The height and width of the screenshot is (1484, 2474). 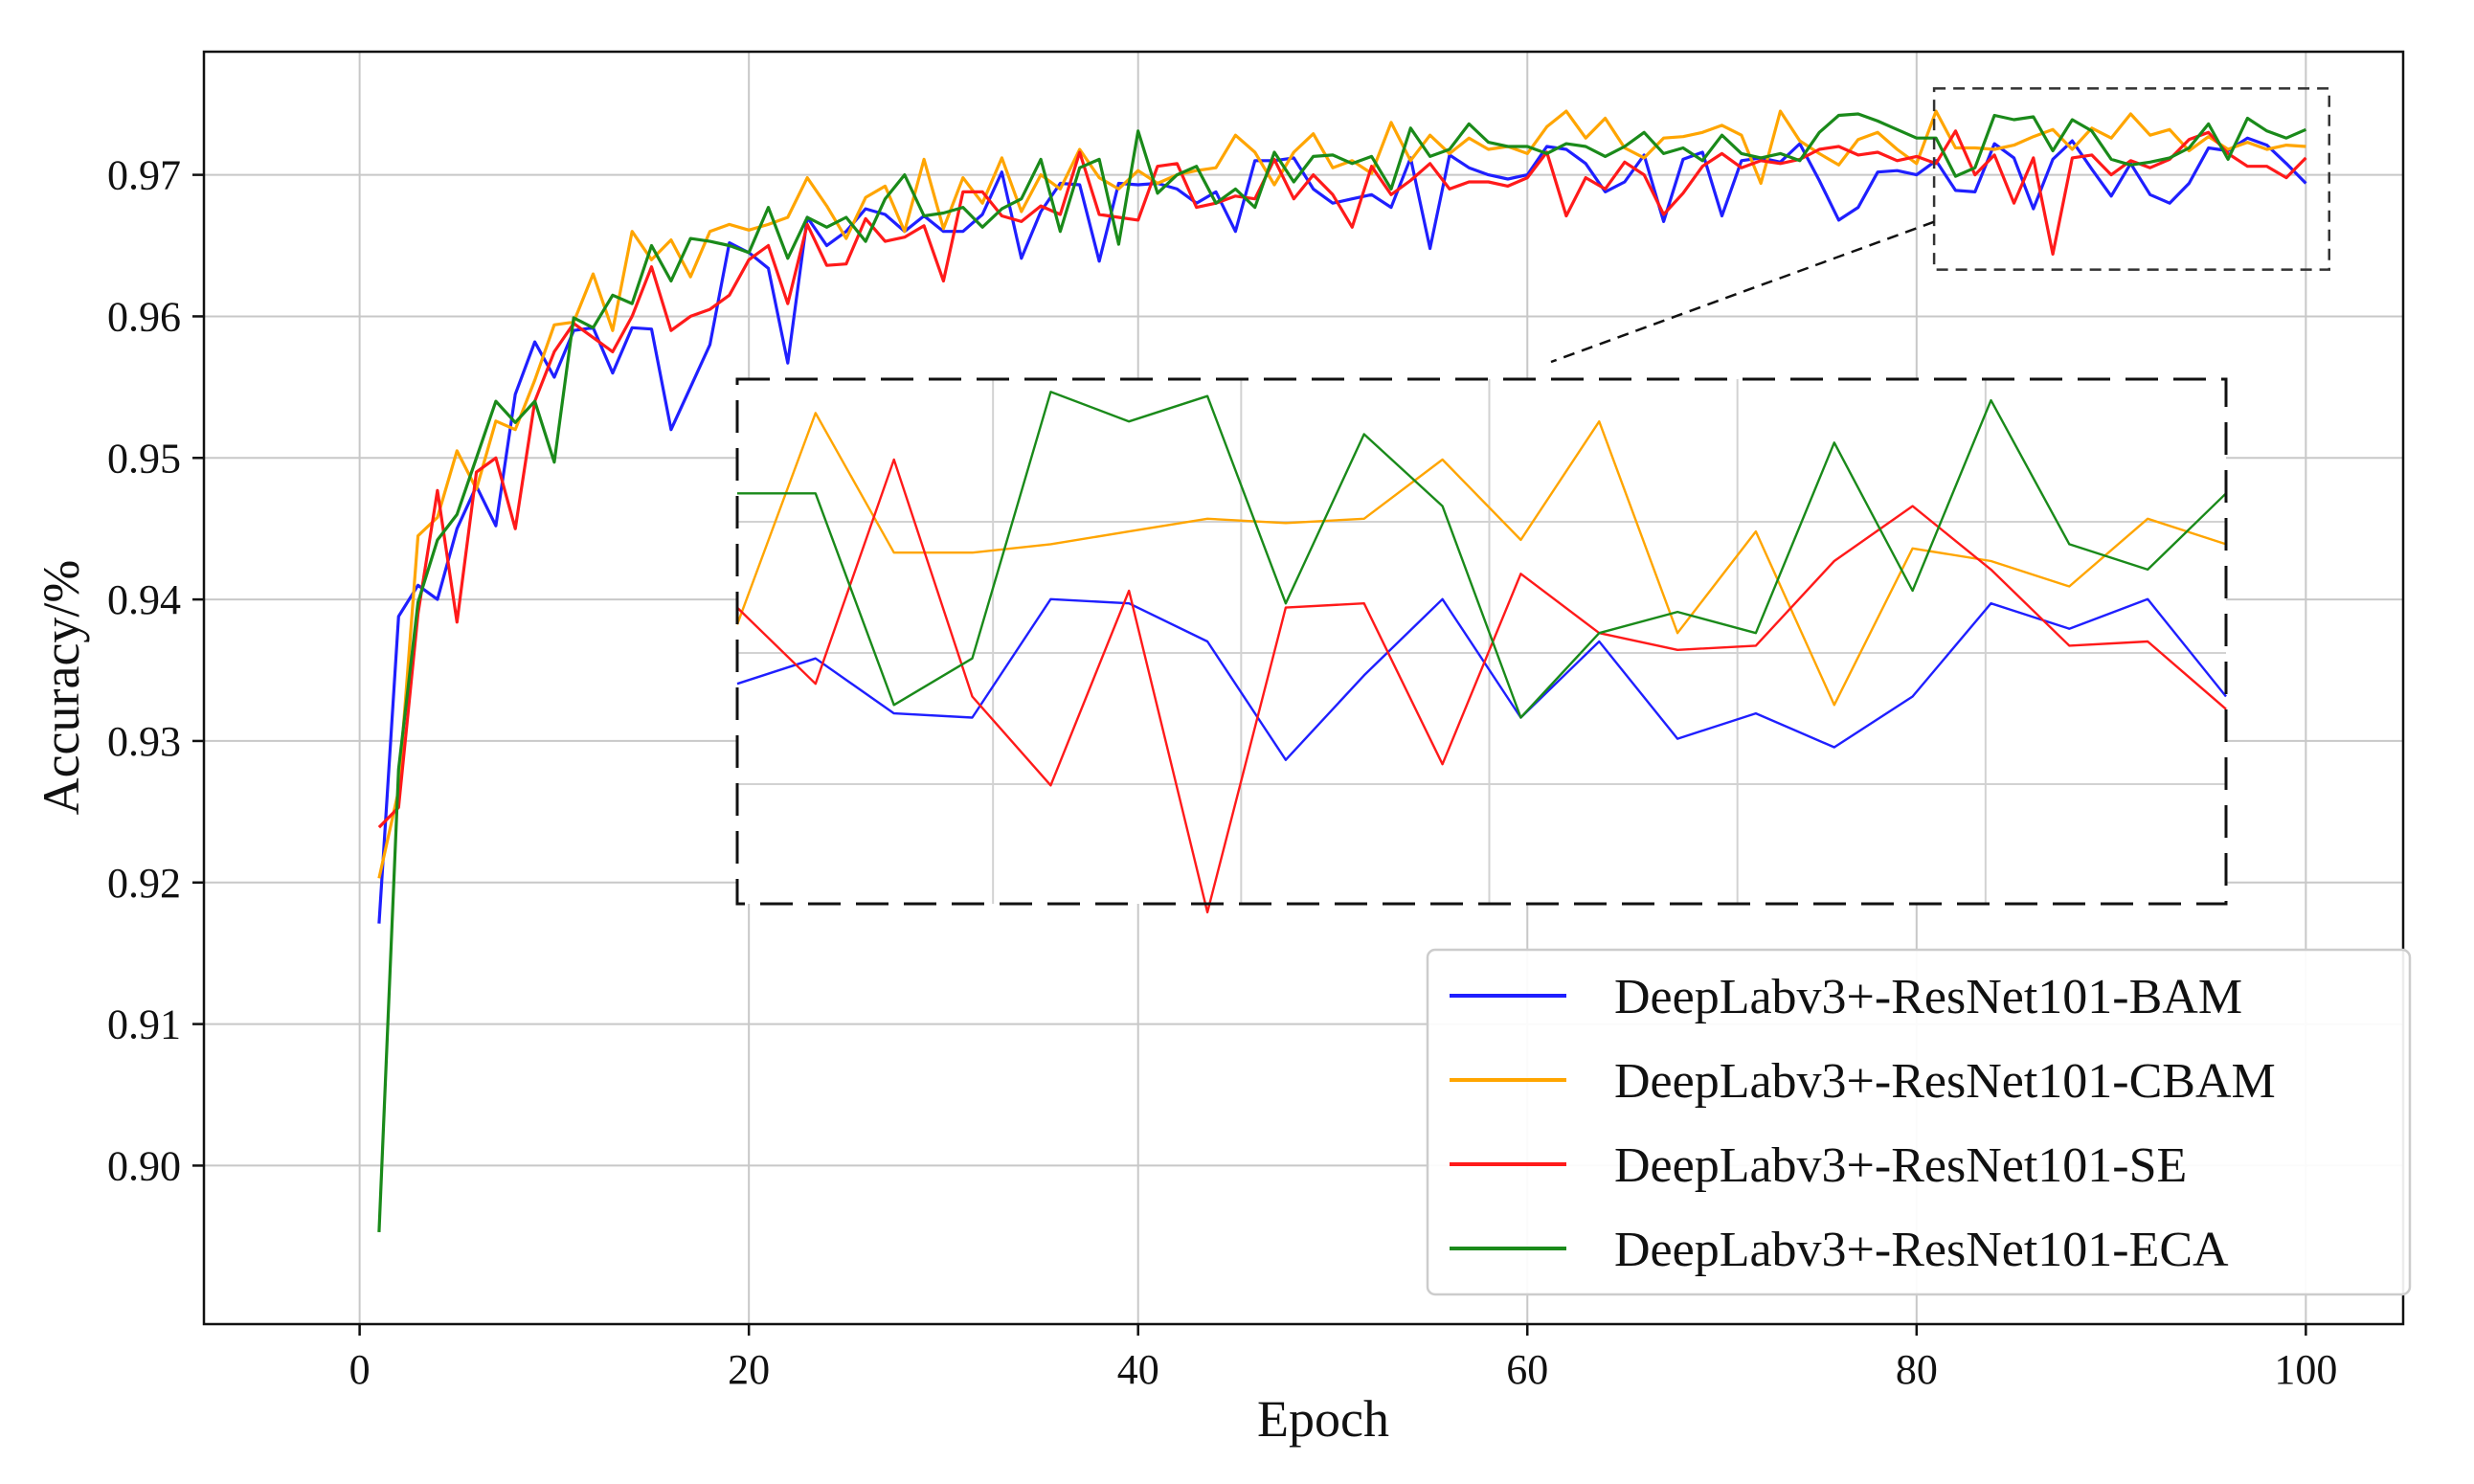 I want to click on x-tick-label: 100, so click(x=2305, y=1369).